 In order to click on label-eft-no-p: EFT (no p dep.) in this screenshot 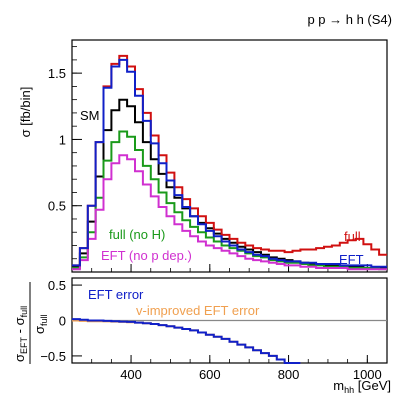, I will do `click(146, 255)`.